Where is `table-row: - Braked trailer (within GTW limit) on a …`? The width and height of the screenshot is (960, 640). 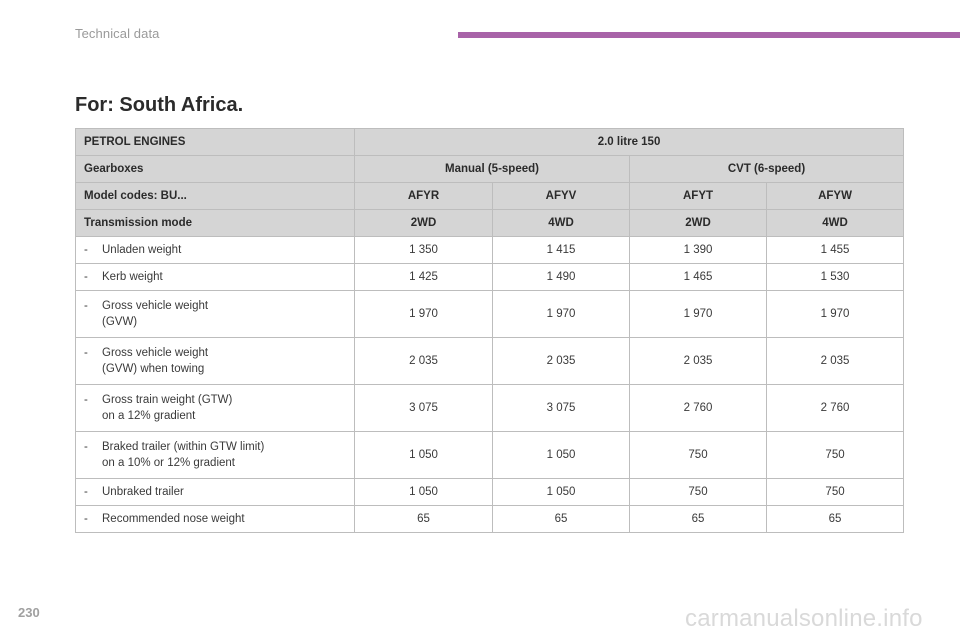 table-row: - Braked trailer (within GTW limit) on a … is located at coordinates (490, 455).